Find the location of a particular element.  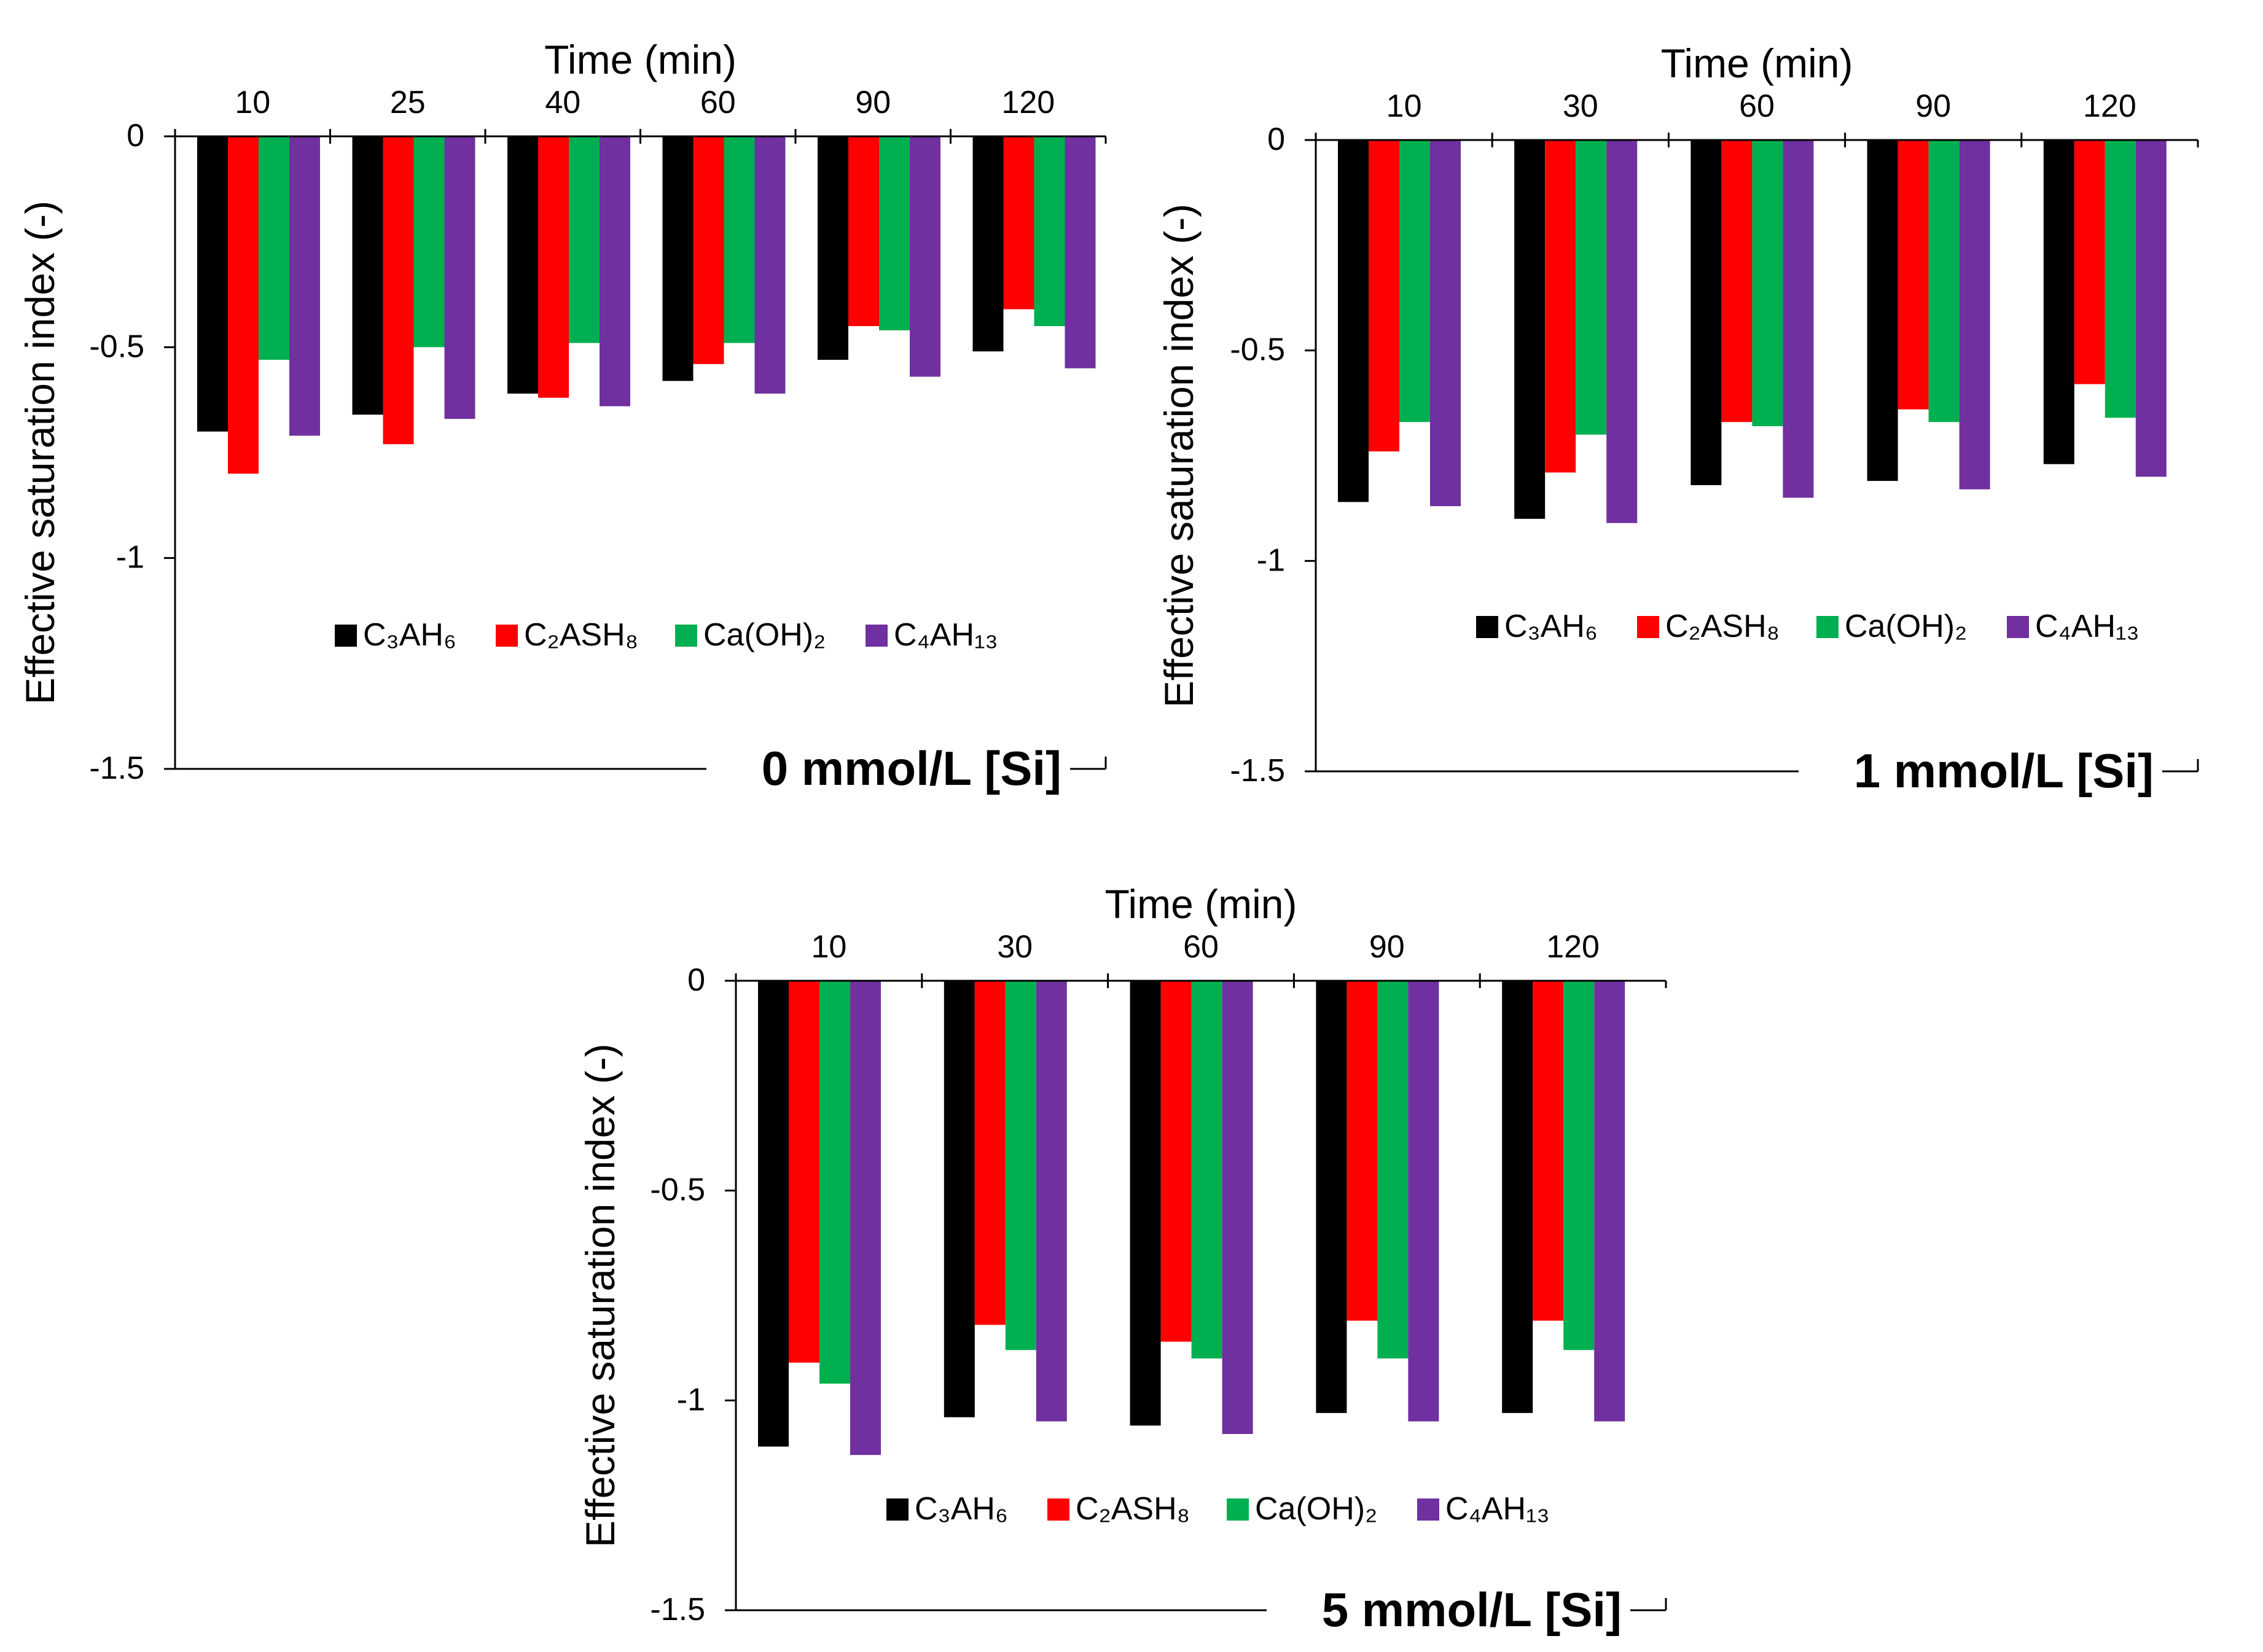

x-tick-label: 40 is located at coordinates (562, 102).